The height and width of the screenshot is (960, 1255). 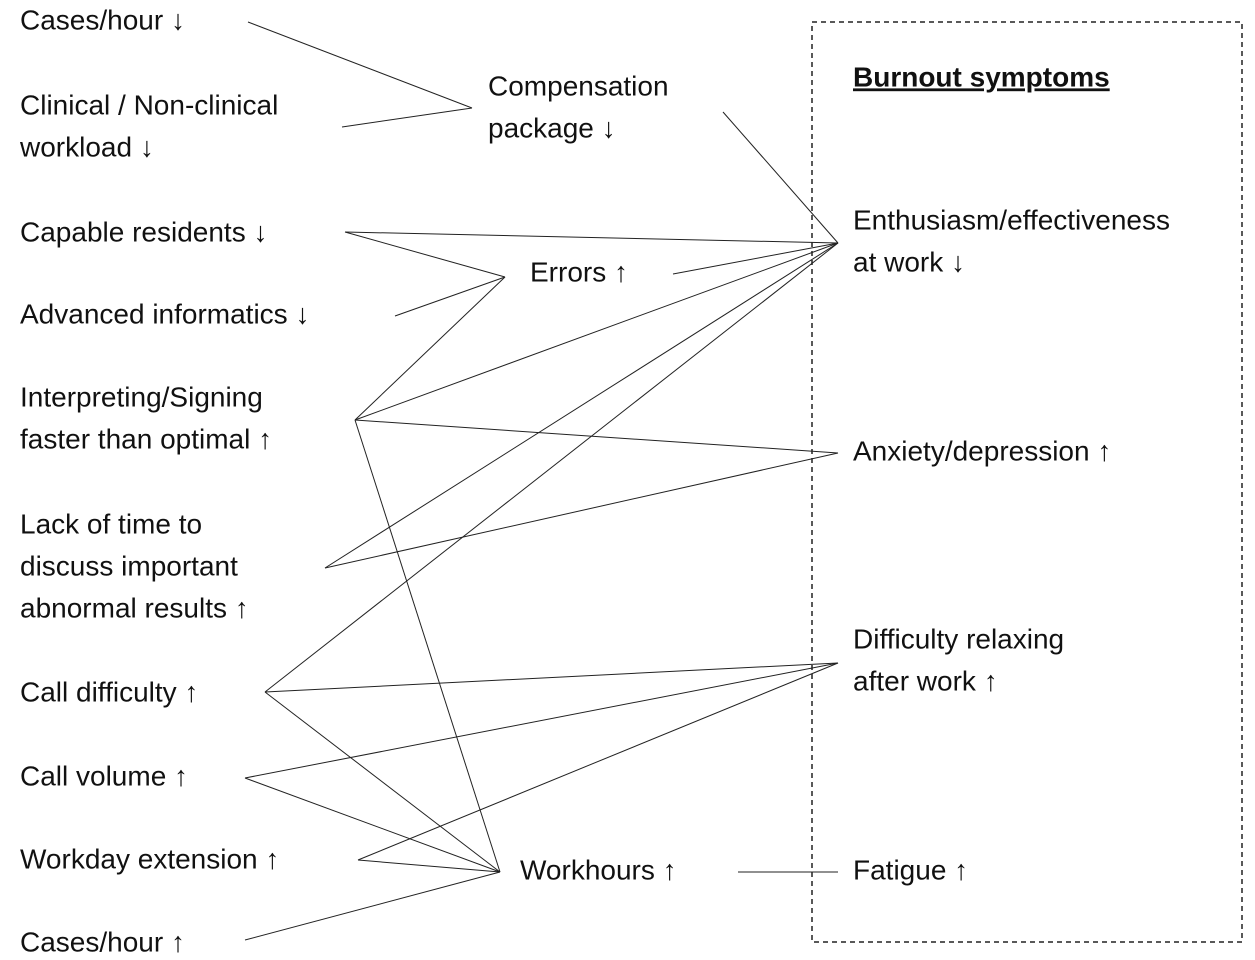 I want to click on cause-label: Lack of time to, so click(x=111, y=523).